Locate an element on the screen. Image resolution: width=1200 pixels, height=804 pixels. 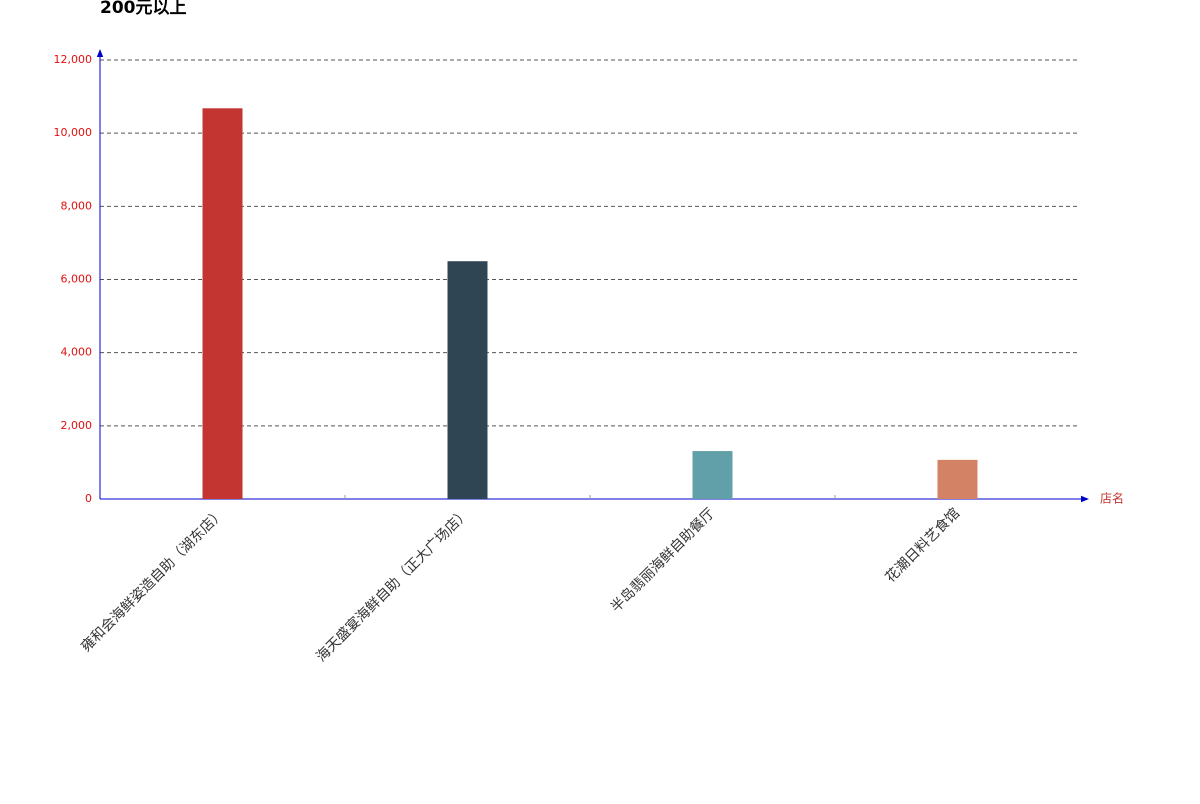
y-tick-label: 10,000 is located at coordinates (73, 132).